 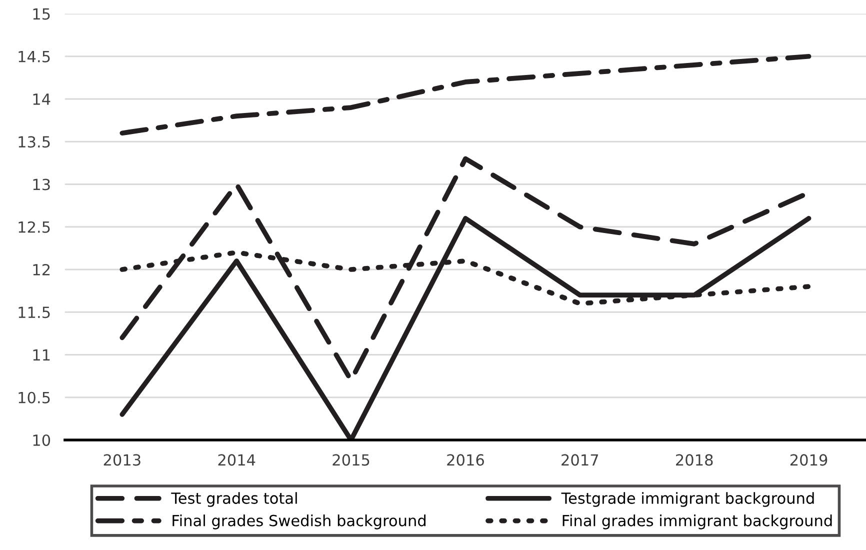 I want to click on x-tick-label: 2017, so click(x=580, y=460).